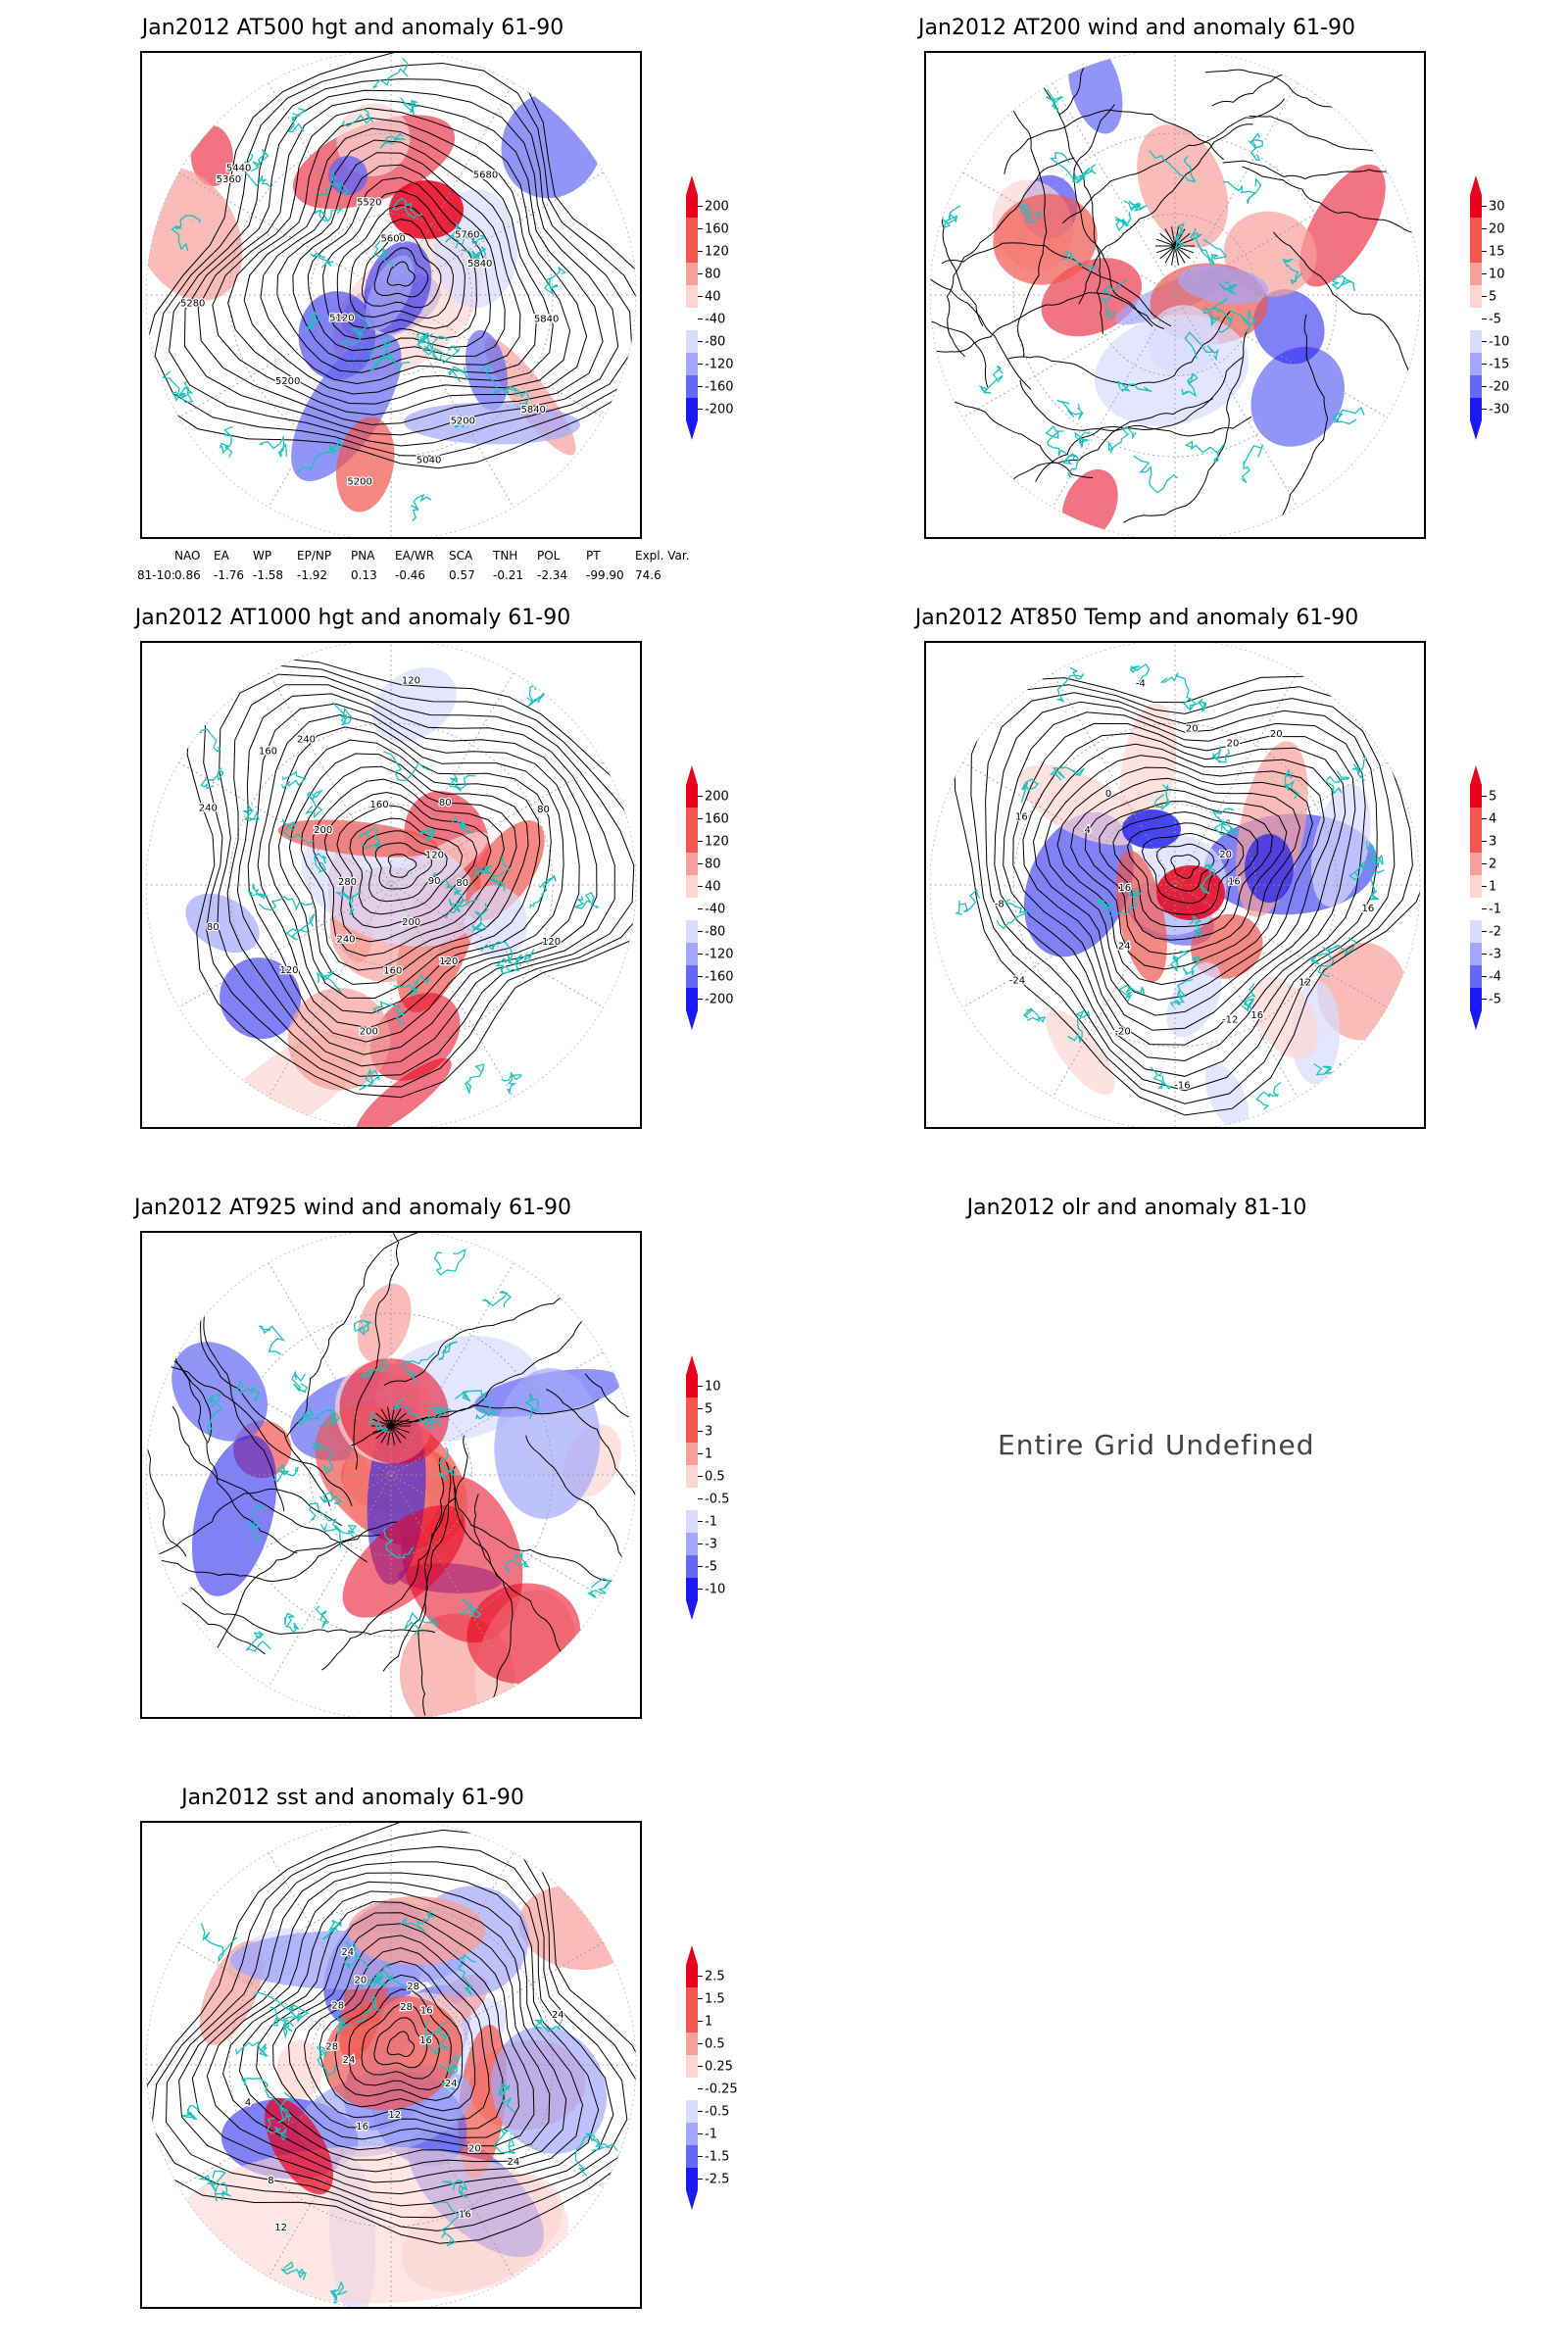 Image resolution: width=1568 pixels, height=2352 pixels. Describe the element at coordinates (221, 556) in the screenshot. I see `teleconnection-header: EA` at that location.